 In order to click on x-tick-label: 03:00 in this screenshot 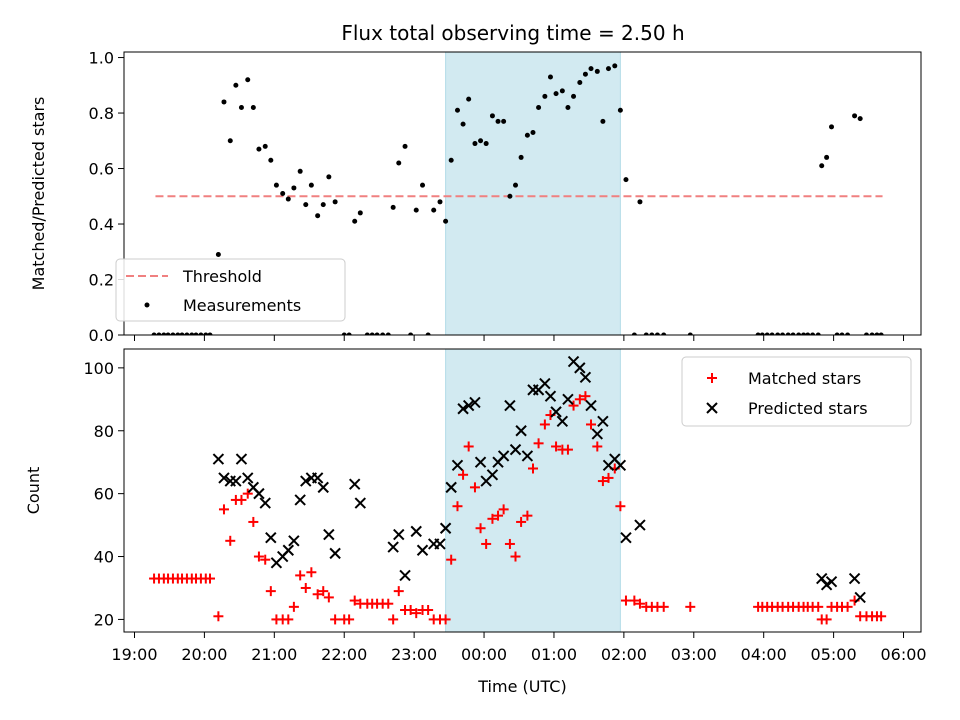, I will do `click(694, 654)`.